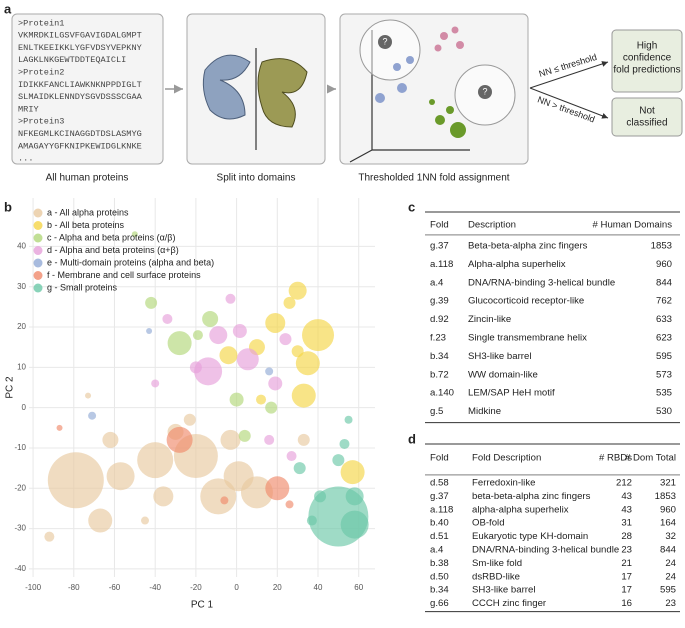 The height and width of the screenshot is (628, 685). Describe the element at coordinates (80, 48) in the screenshot. I see `sequence-line: ENLTKEEIKKLYGFVDSYVEPKNY` at that location.